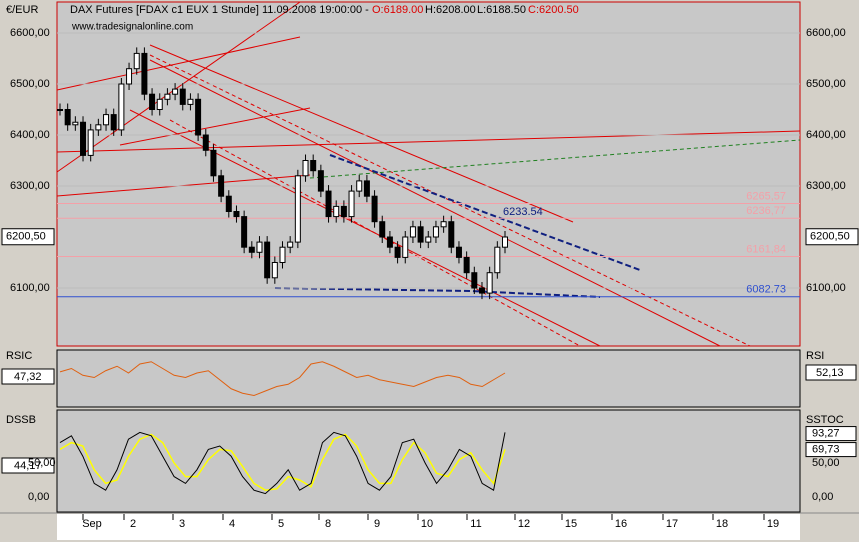 Image resolution: width=859 pixels, height=542 pixels. What do you see at coordinates (501, 10) in the screenshot?
I see `header-low: L:6188.50` at bounding box center [501, 10].